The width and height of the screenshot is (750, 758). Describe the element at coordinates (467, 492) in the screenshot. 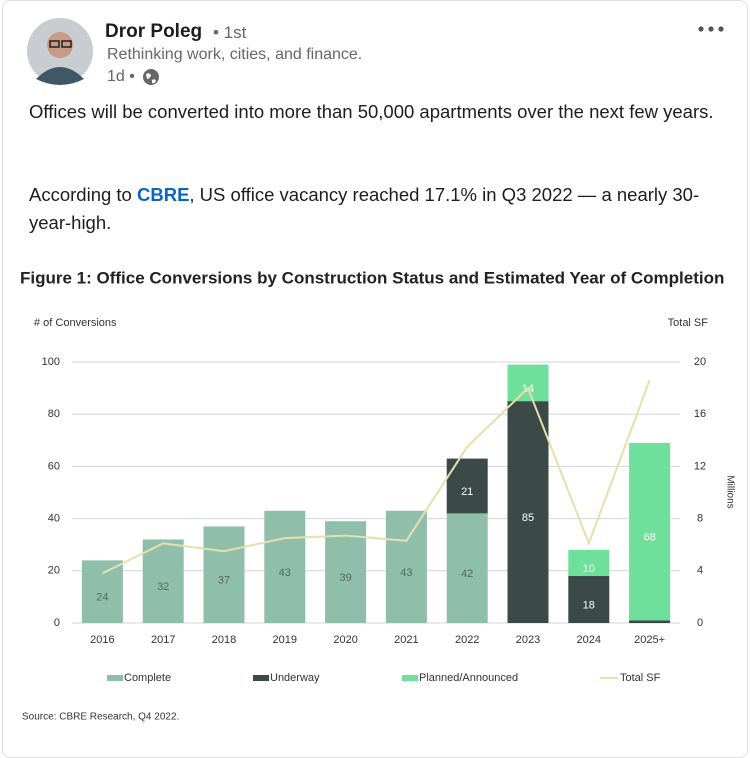

I see `data-label: 21` at that location.